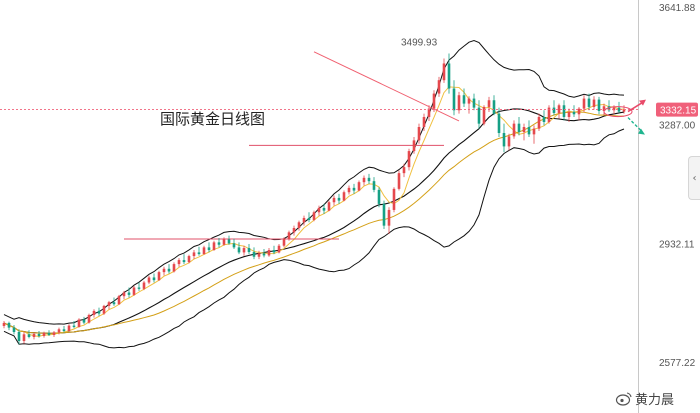  What do you see at coordinates (623, 399) in the screenshot?
I see `weibo-logo-icon` at bounding box center [623, 399].